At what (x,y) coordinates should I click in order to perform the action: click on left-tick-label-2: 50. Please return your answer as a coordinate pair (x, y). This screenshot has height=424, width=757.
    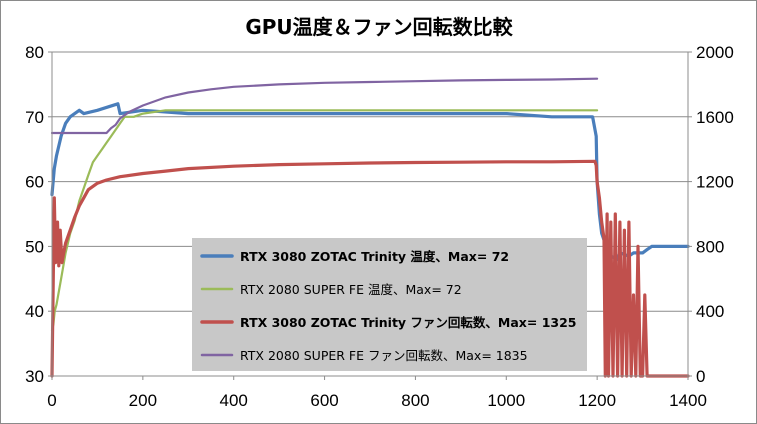
    Looking at the image, I should click on (34, 246).